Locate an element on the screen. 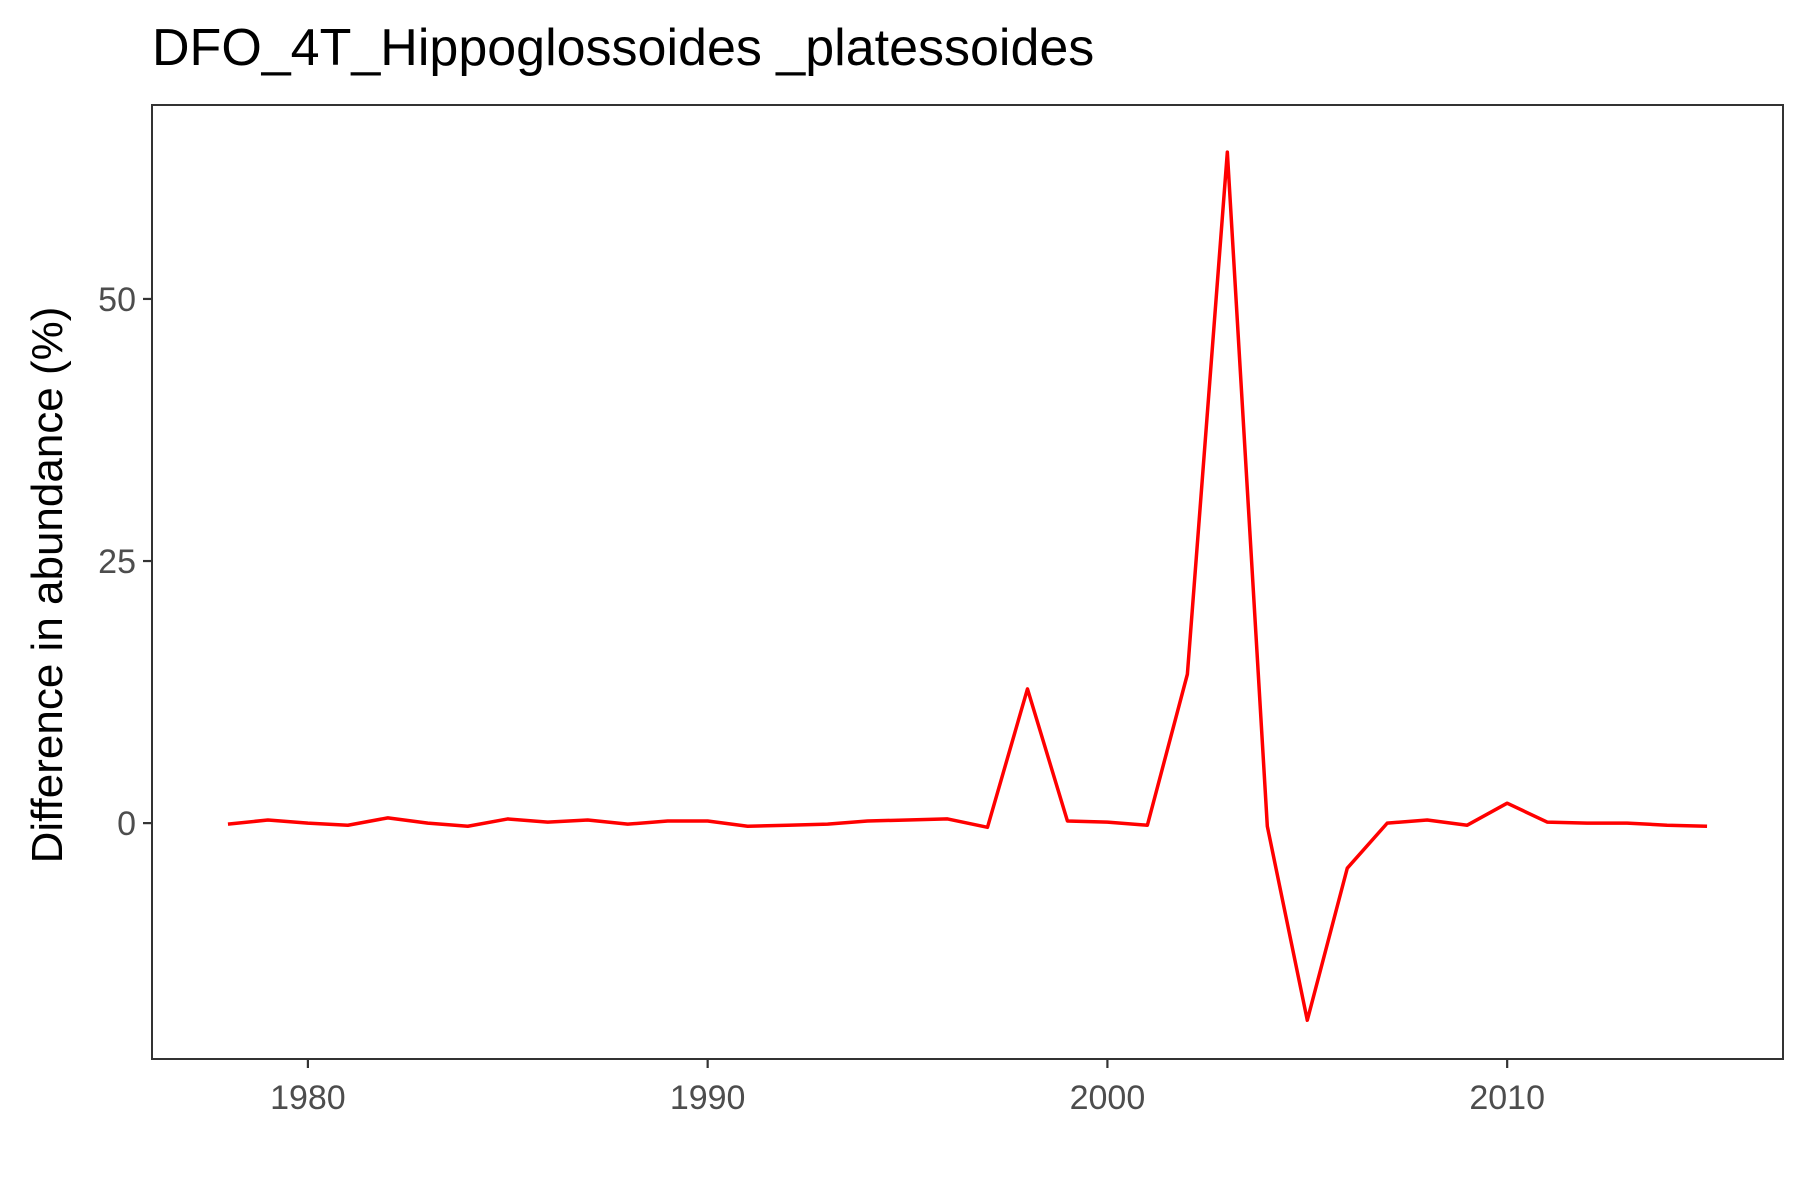  y-axis-label: Difference in abundance (%) is located at coordinates (47, 585).